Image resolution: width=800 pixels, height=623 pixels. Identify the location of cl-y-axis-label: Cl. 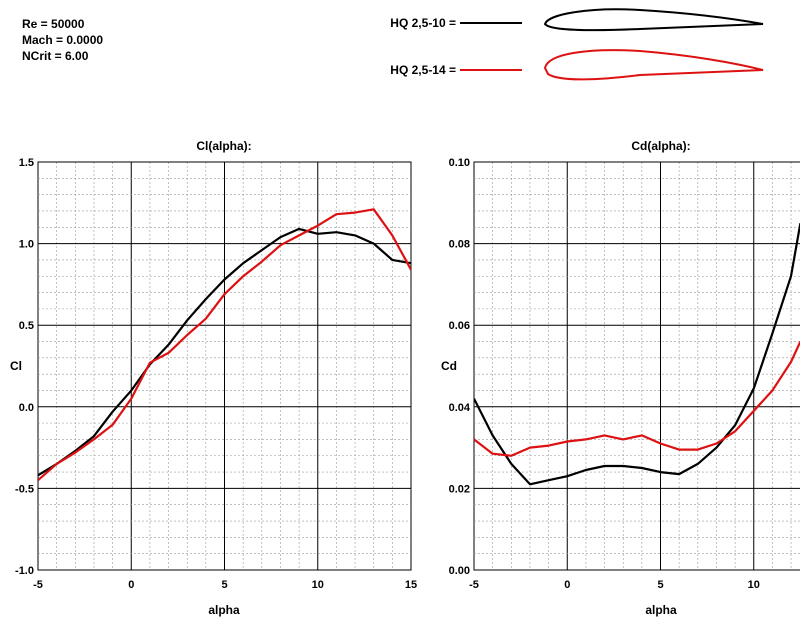
(16, 366).